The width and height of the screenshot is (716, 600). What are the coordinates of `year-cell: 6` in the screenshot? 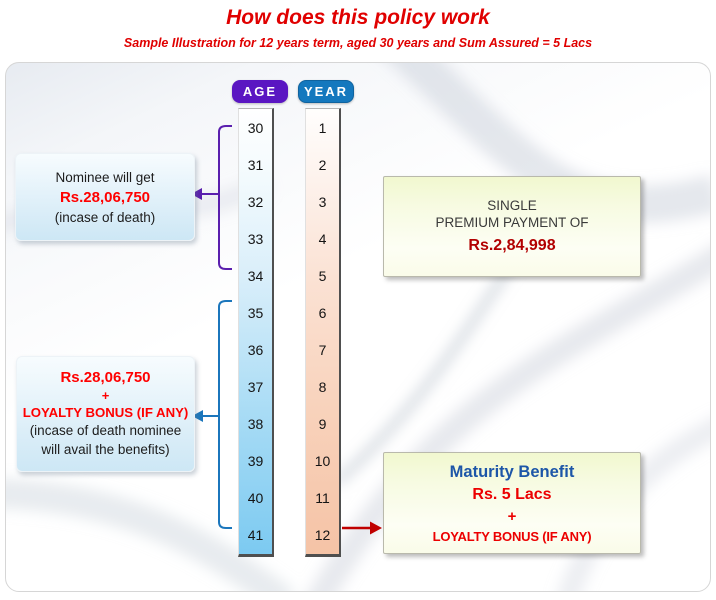 It's located at (322, 312).